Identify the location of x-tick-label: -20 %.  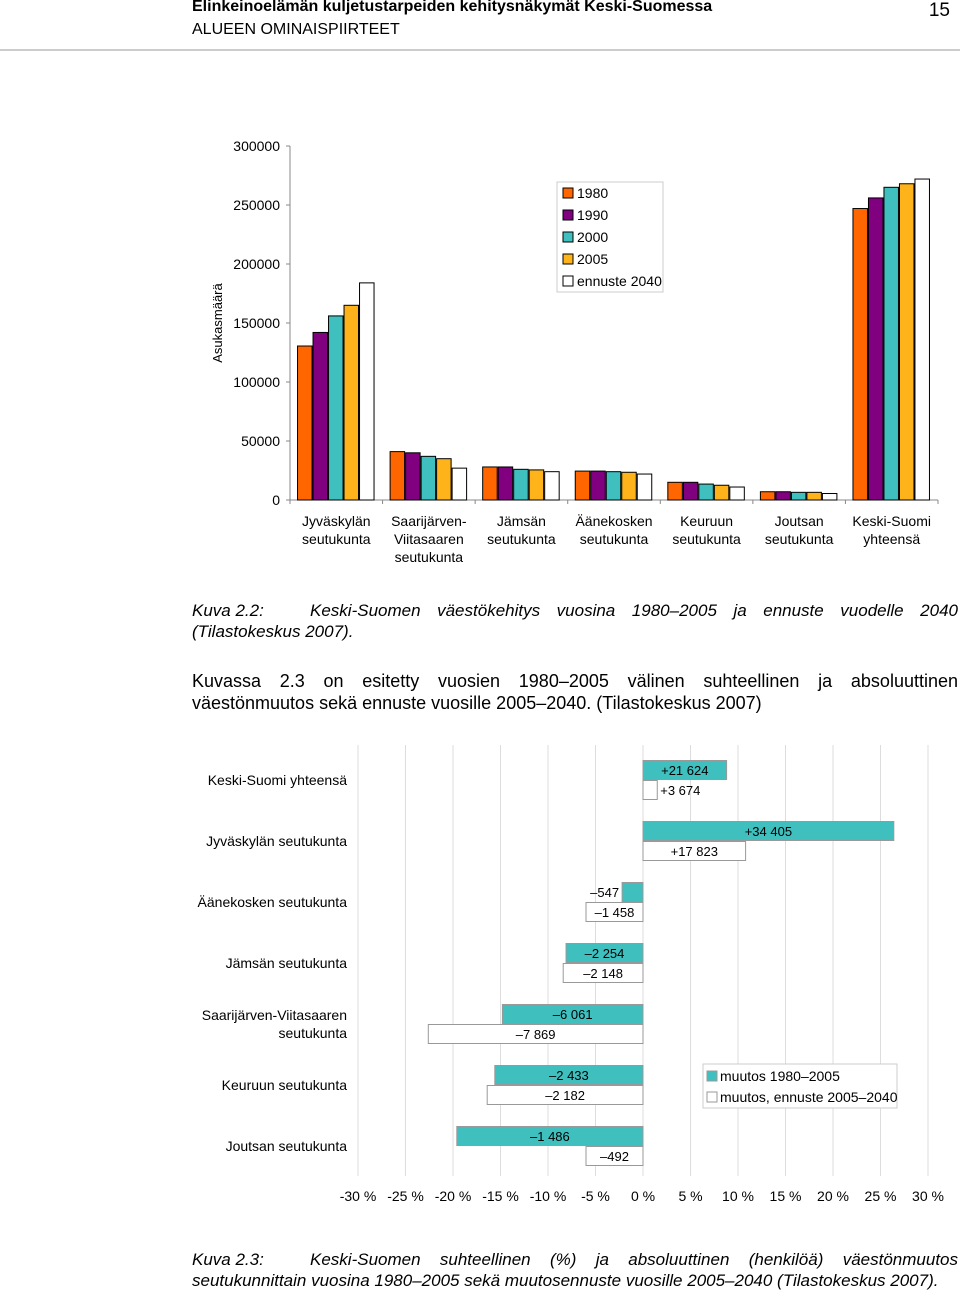
(453, 1196).